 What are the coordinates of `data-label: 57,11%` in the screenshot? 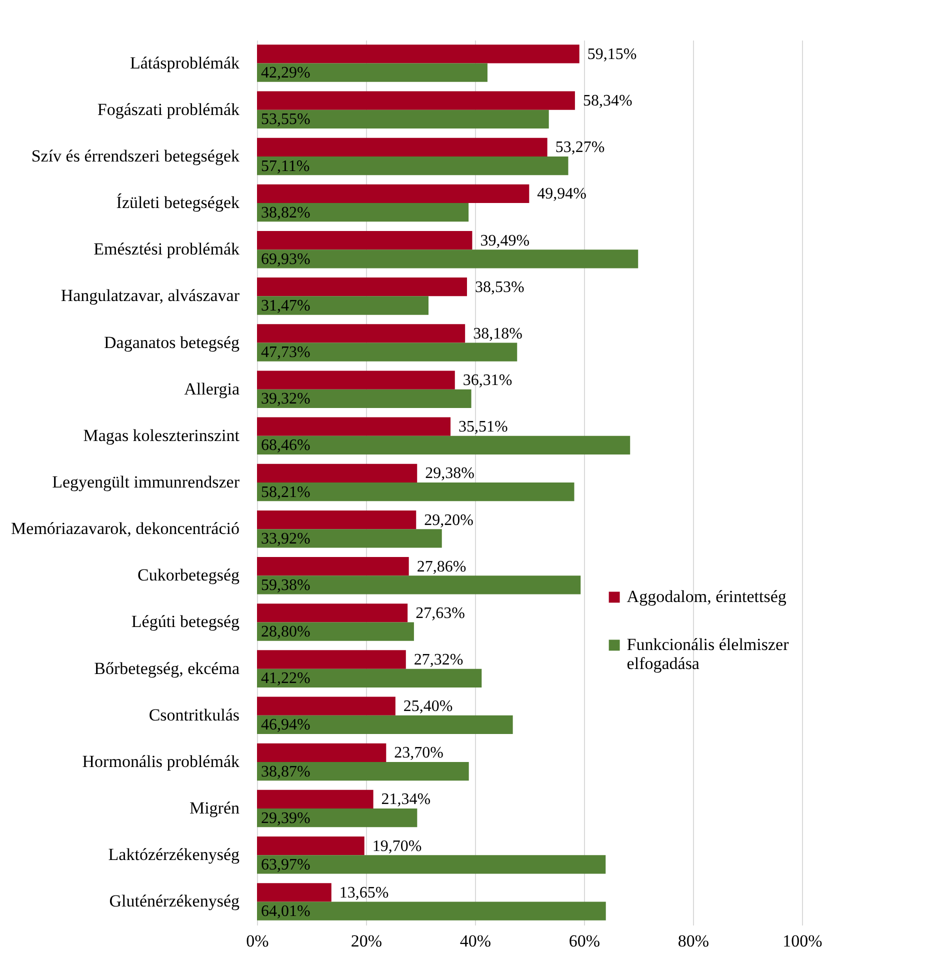 It's located at (285, 166).